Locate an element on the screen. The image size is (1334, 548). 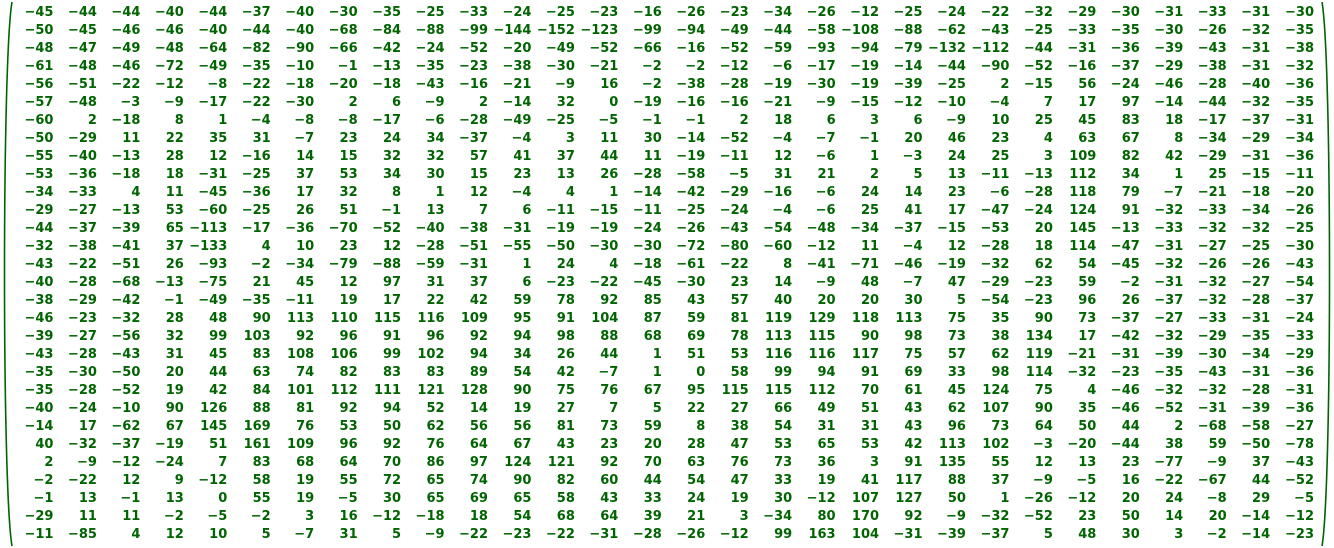
matrix-cell: 42 is located at coordinates (565, 372).